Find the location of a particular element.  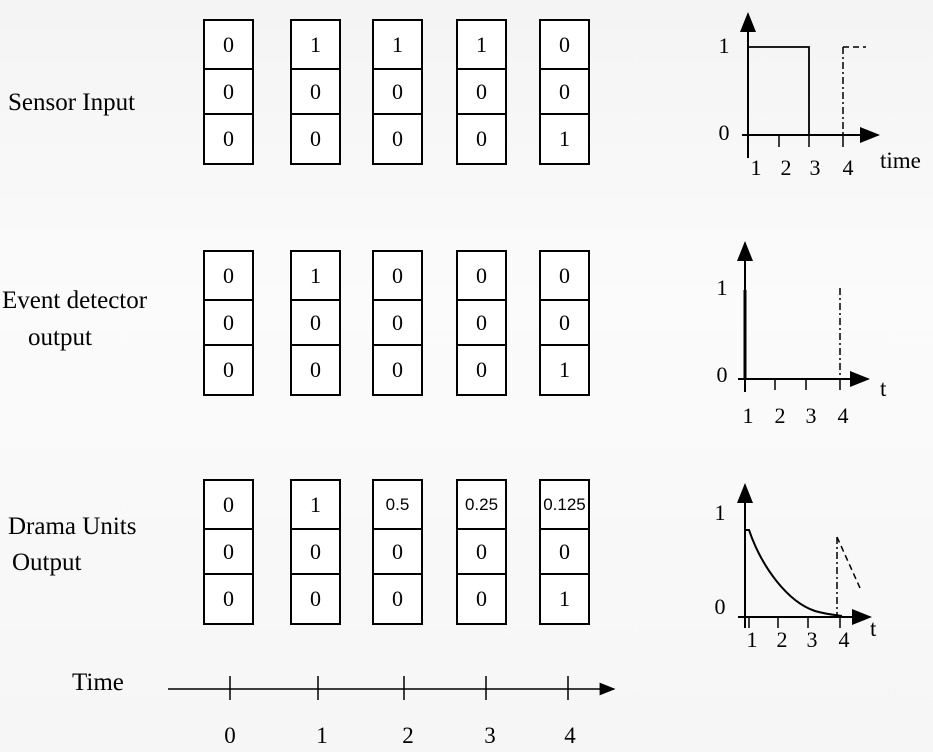

drama-units-column-4: 0.125 0 1 is located at coordinates (564, 552).